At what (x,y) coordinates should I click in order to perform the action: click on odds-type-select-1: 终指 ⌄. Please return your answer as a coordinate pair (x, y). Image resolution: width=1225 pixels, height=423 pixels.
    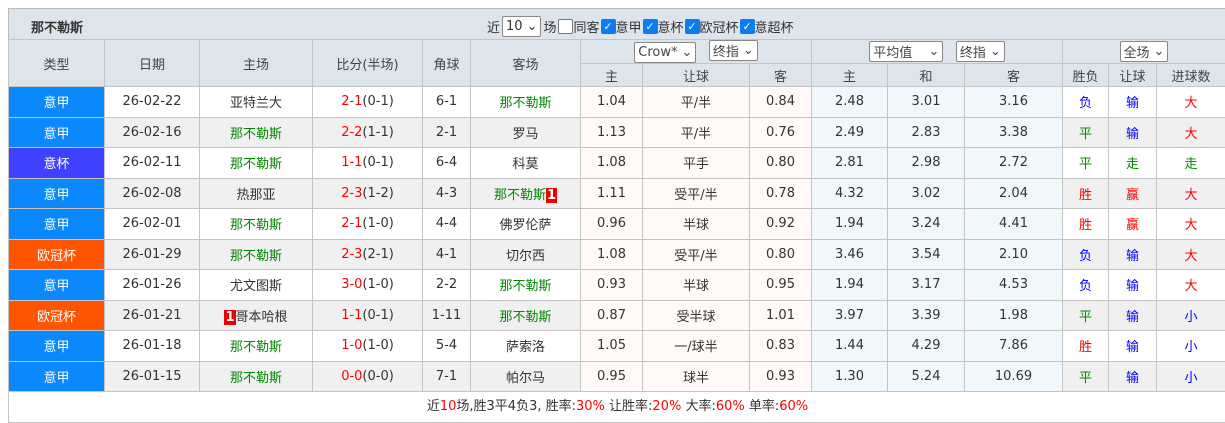
    Looking at the image, I should click on (733, 50).